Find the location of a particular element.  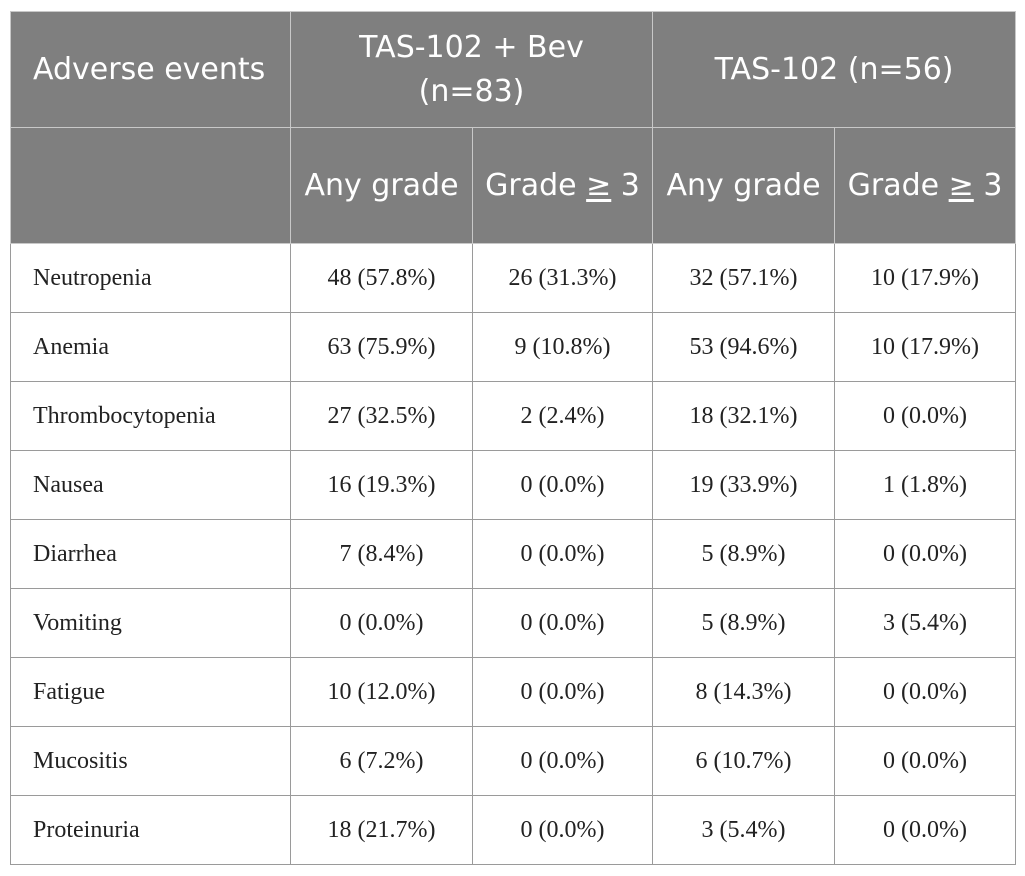

header-blank-cell is located at coordinates (150, 185).